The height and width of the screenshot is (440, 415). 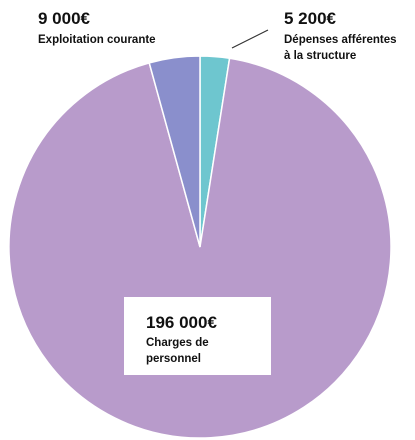 I want to click on exploitation-label: 9 000€ Exploitation courante, so click(x=97, y=27).